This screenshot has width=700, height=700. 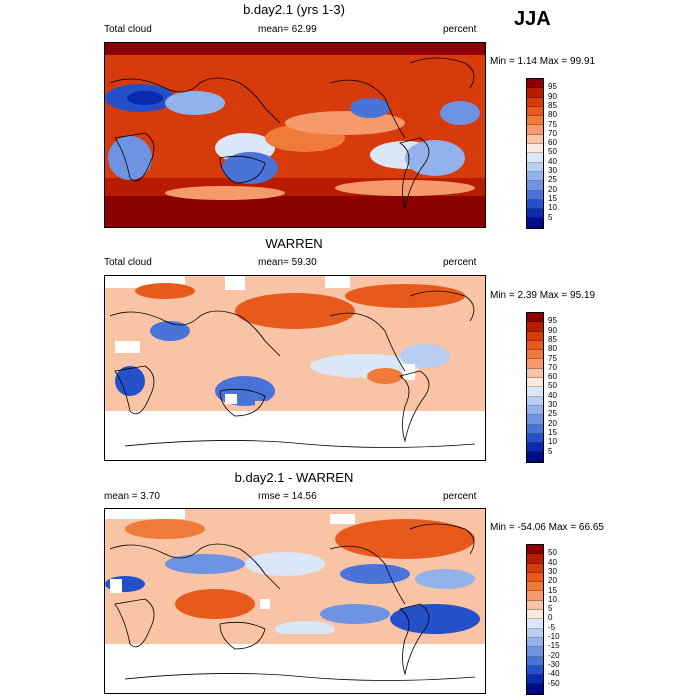 What do you see at coordinates (295, 601) in the screenshot?
I see `cloud-map-diff` at bounding box center [295, 601].